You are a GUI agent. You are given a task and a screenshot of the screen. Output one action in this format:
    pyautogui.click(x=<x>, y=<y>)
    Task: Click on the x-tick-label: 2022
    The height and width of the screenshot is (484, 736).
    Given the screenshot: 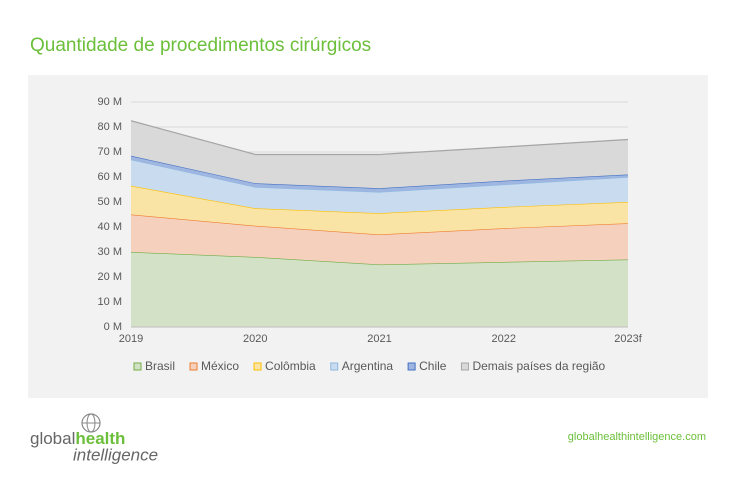 What is the action you would take?
    pyautogui.click(x=504, y=339)
    